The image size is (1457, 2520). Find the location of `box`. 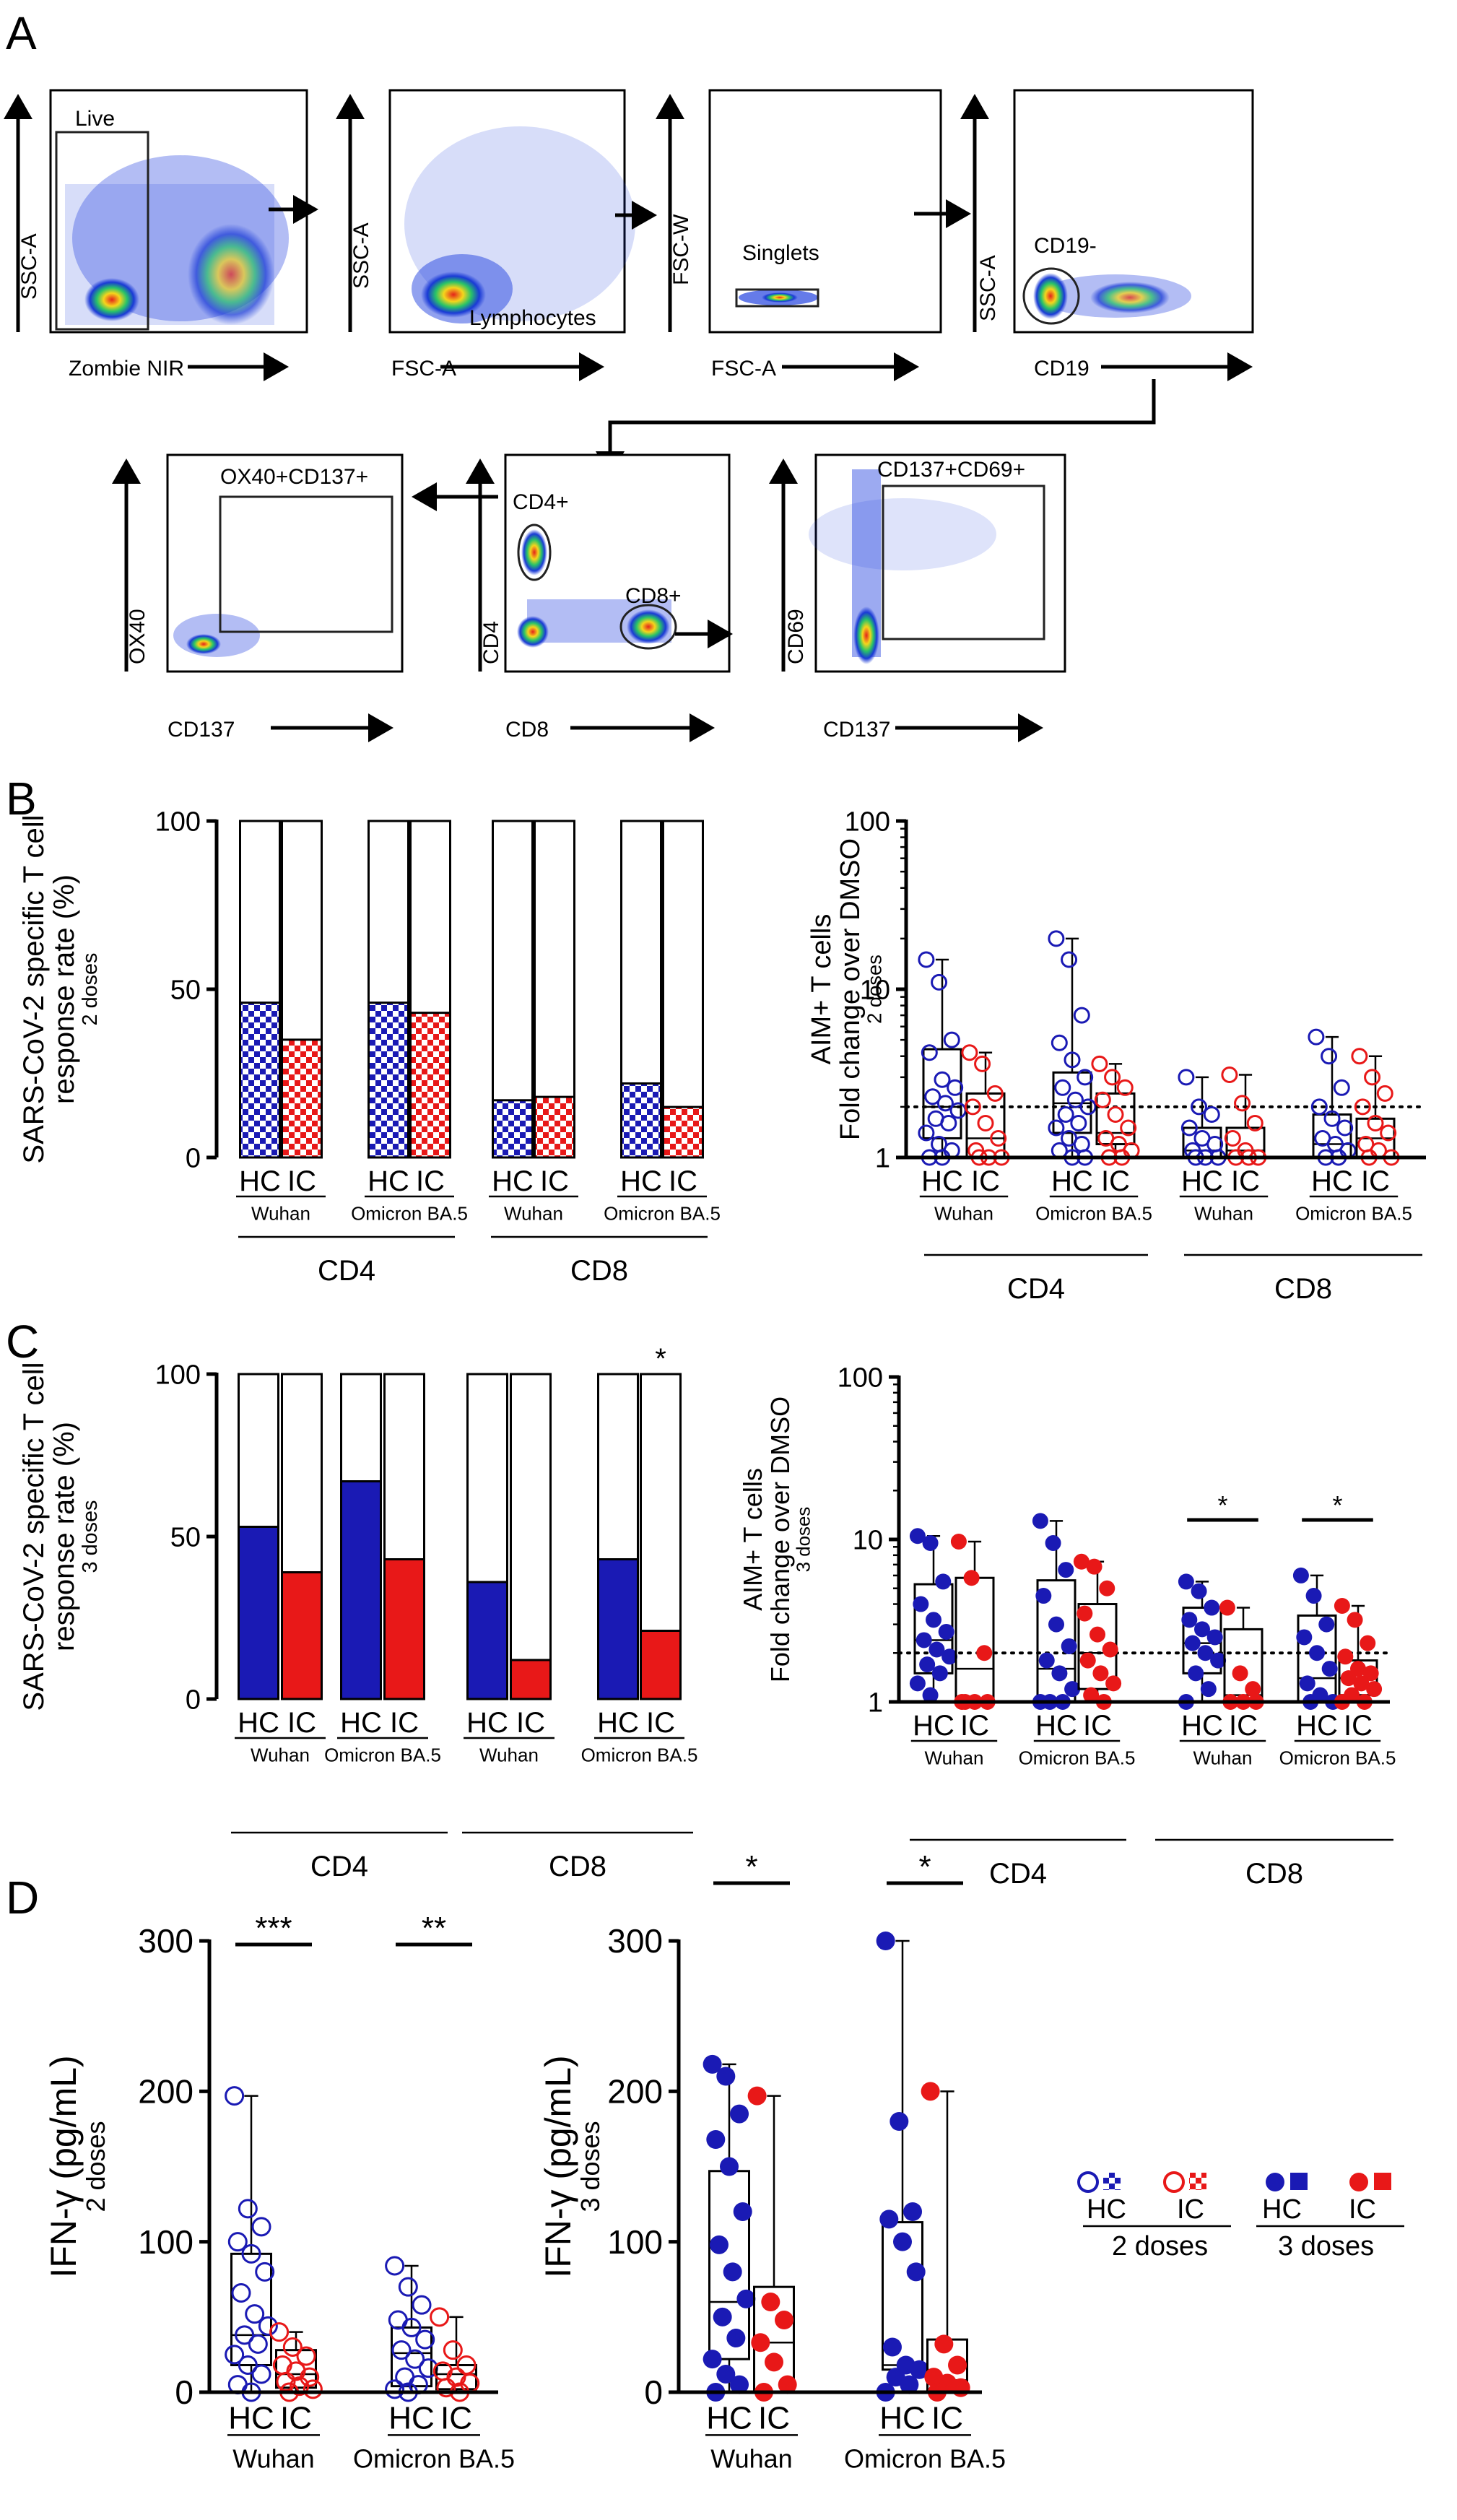

box is located at coordinates (1115, 1119).